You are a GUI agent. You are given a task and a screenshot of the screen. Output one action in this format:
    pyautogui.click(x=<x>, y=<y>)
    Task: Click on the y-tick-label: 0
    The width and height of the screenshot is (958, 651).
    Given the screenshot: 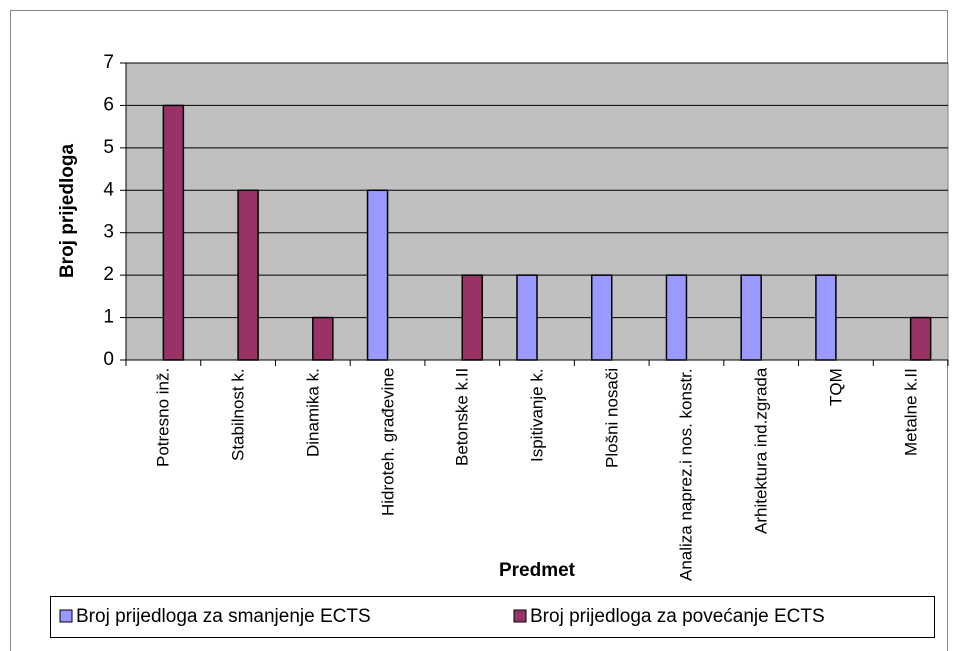 What is the action you would take?
    pyautogui.click(x=108, y=359)
    